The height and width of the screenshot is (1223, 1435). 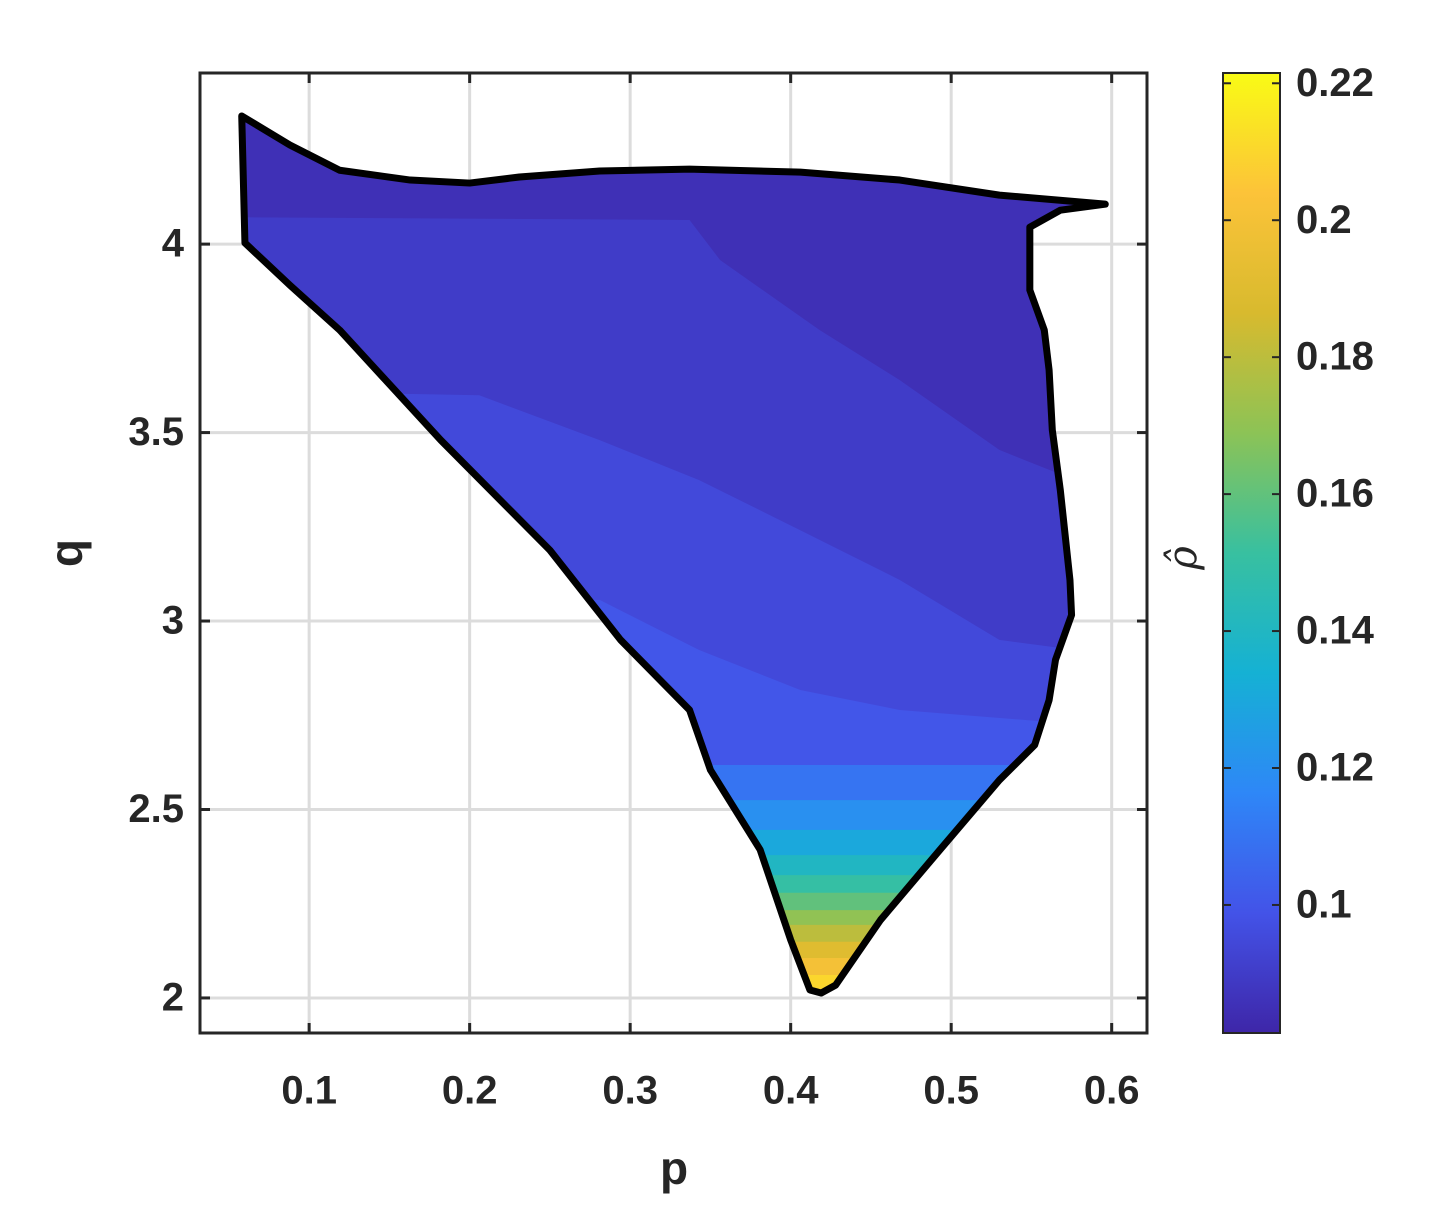 What do you see at coordinates (1335, 768) in the screenshot?
I see `colorbar-tick-label: 0.12` at bounding box center [1335, 768].